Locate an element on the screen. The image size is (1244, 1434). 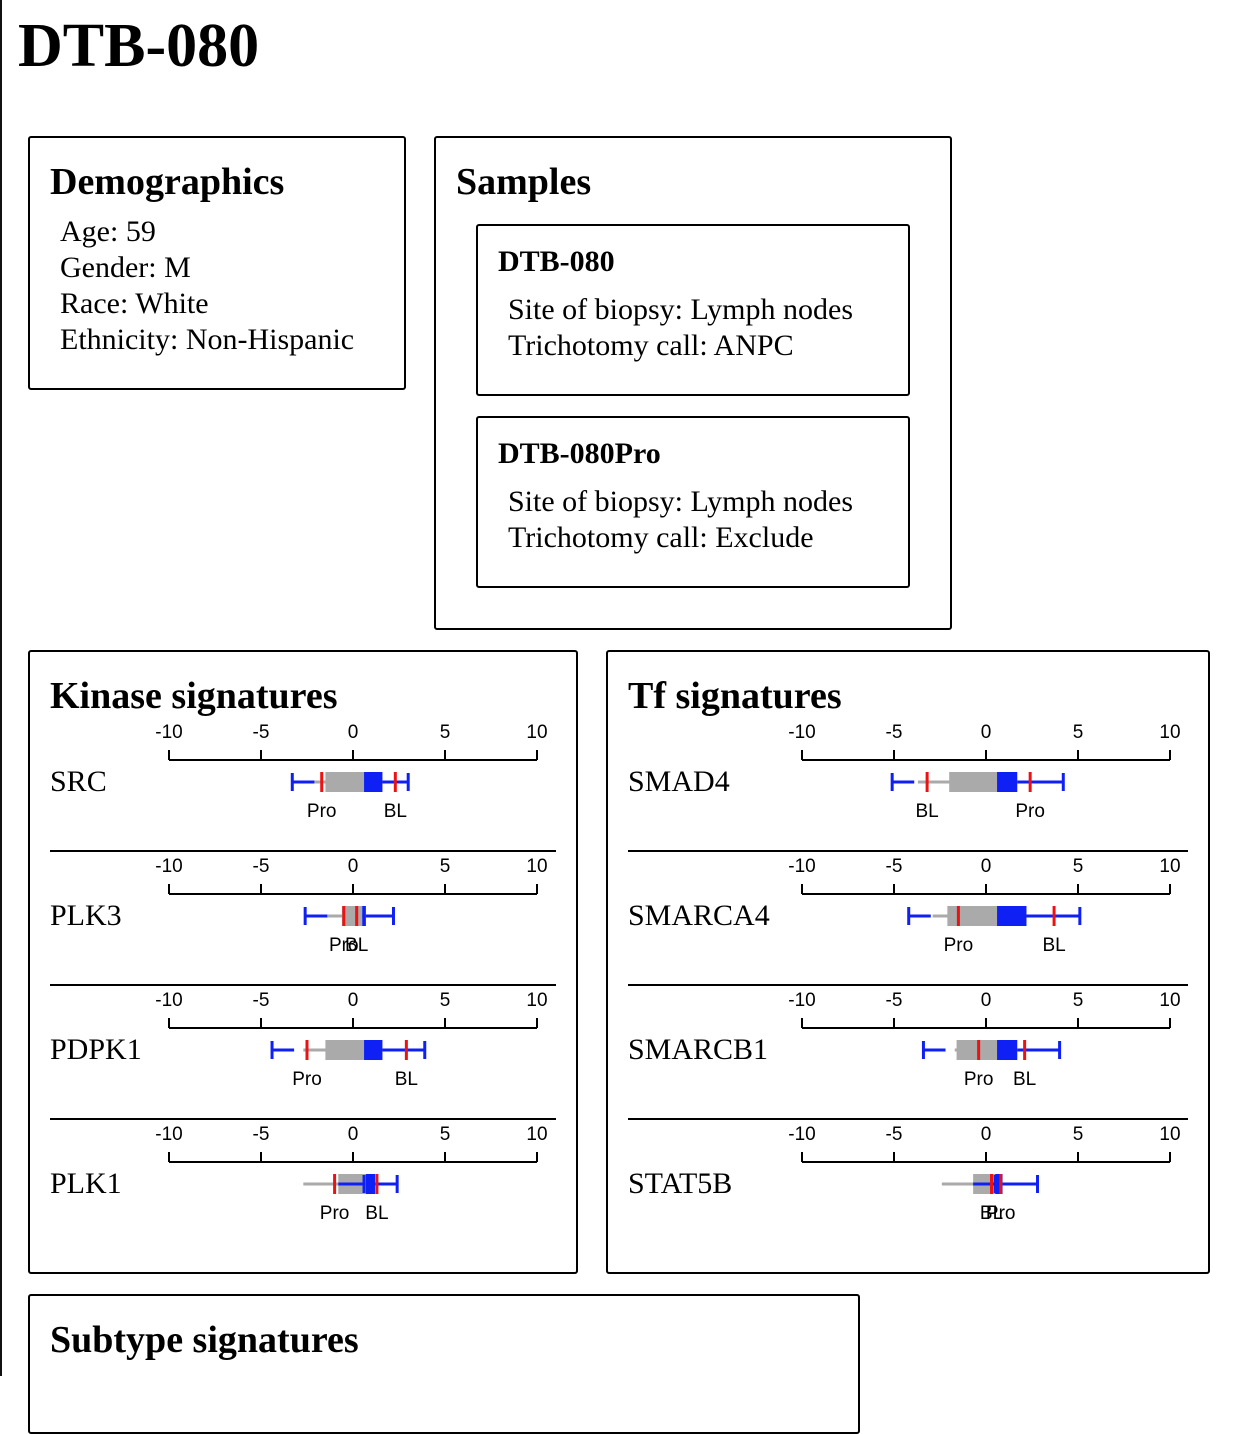
left-border is located at coordinates (1, 688).